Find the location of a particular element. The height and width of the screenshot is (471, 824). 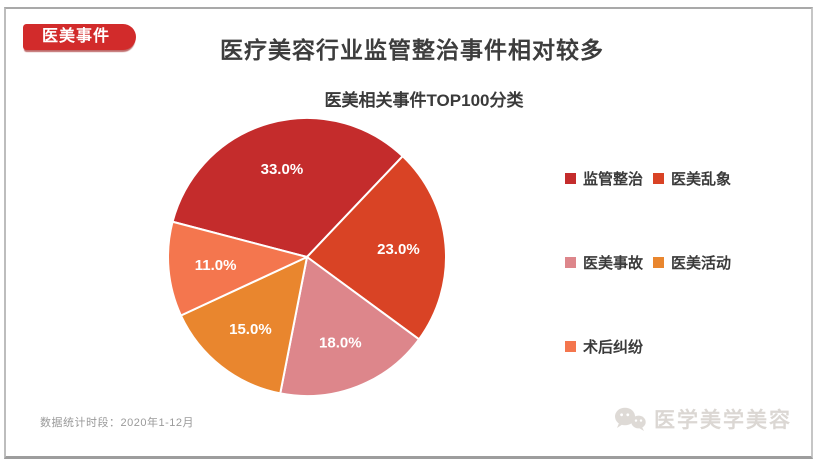

legend-item-医美事故: 医美事故 is located at coordinates (604, 263).